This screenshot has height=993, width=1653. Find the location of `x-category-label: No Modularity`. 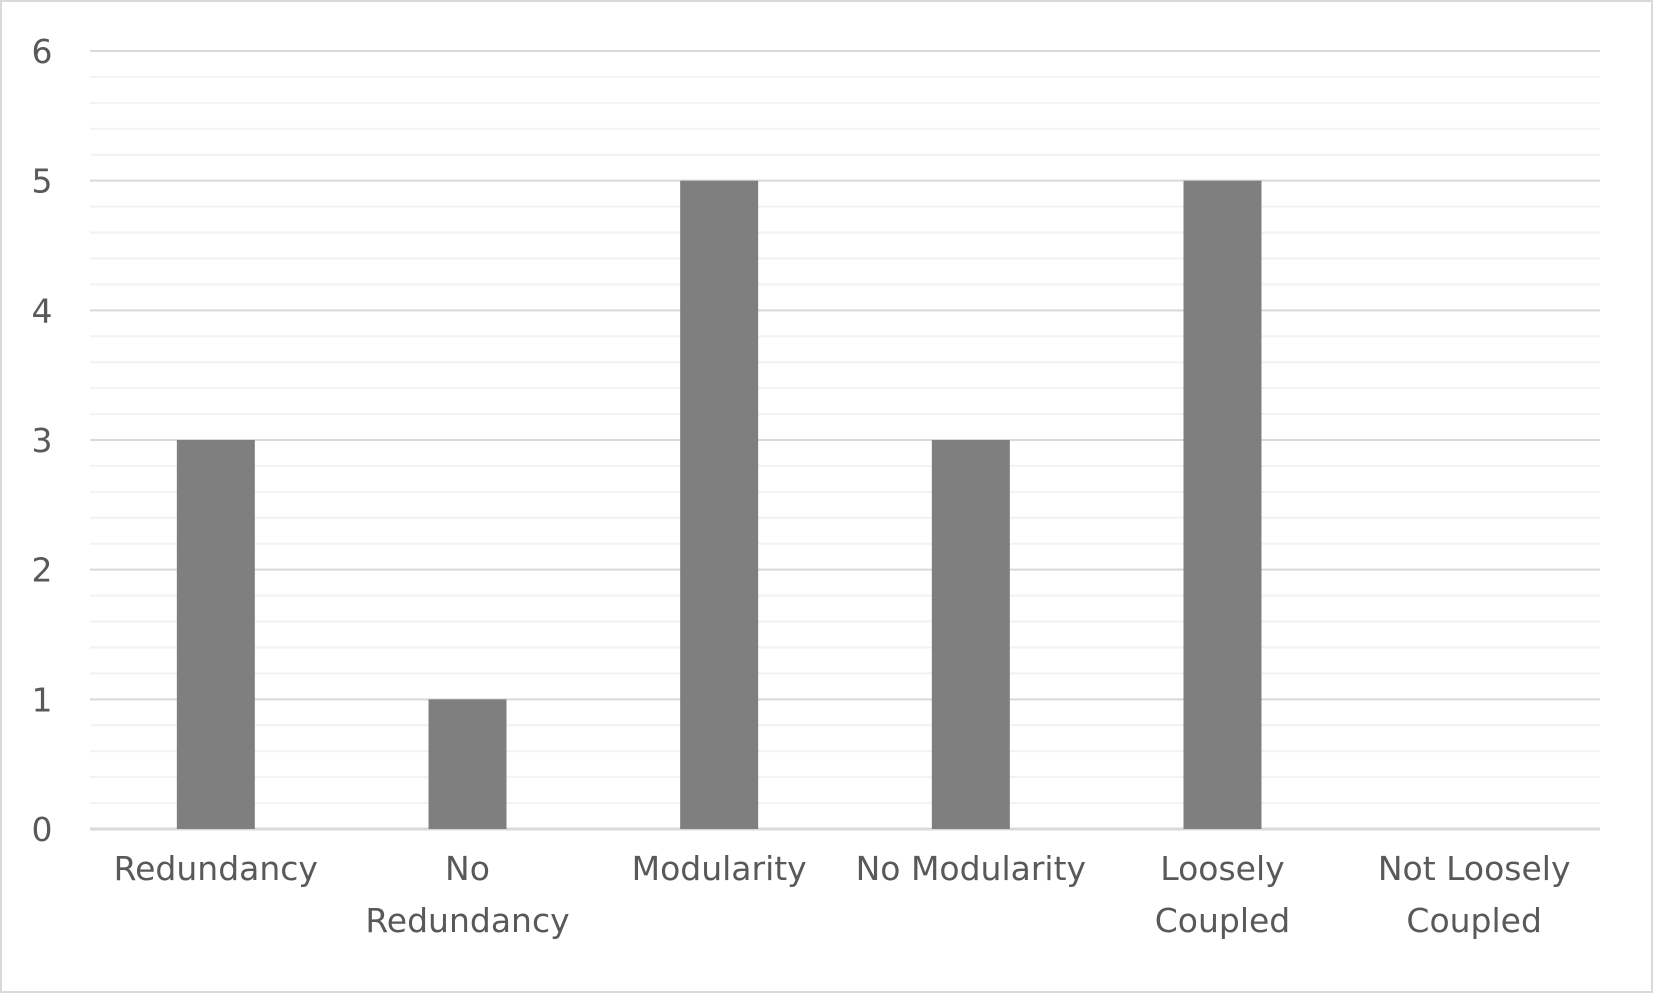

x-category-label: No Modularity is located at coordinates (971, 868).